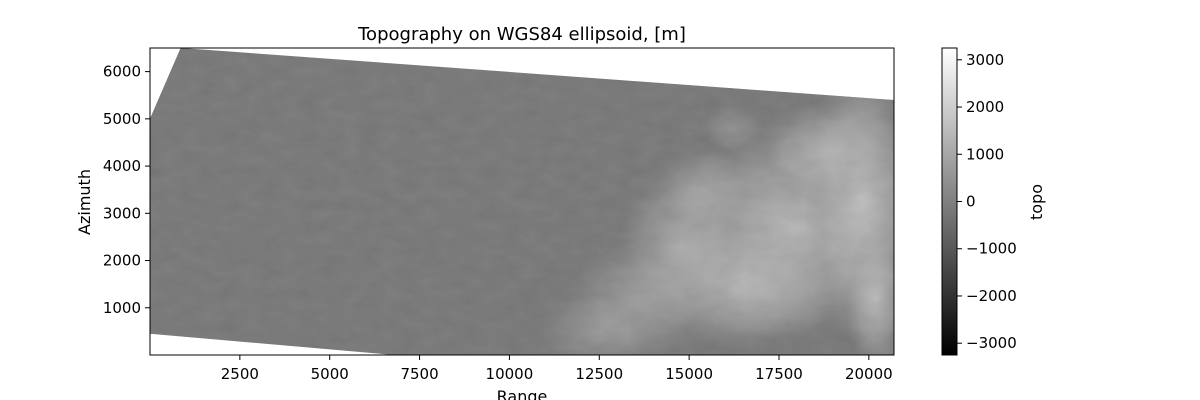 This screenshot has height=400, width=1200. I want to click on y-tick-label: 5000, so click(122, 119).